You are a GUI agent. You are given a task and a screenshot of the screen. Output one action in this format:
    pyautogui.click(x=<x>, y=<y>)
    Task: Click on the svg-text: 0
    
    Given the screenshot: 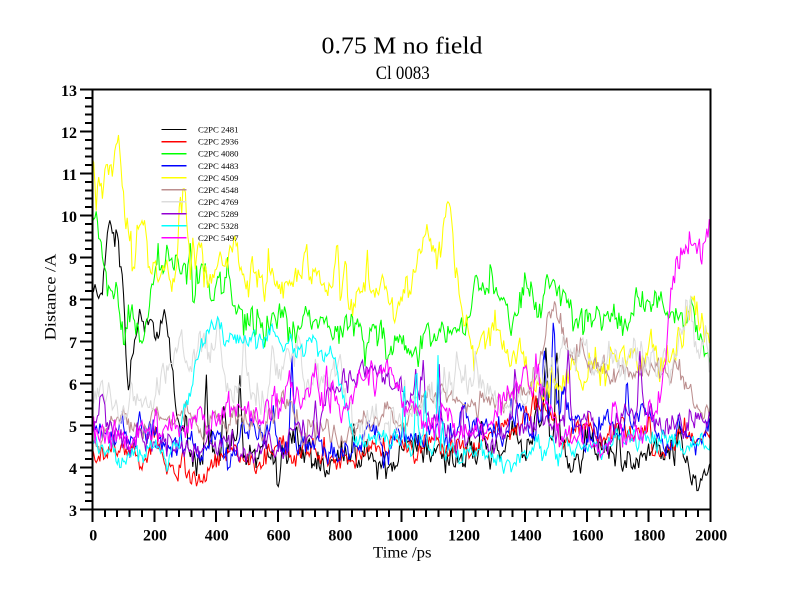 What is the action you would take?
    pyautogui.click(x=93, y=536)
    